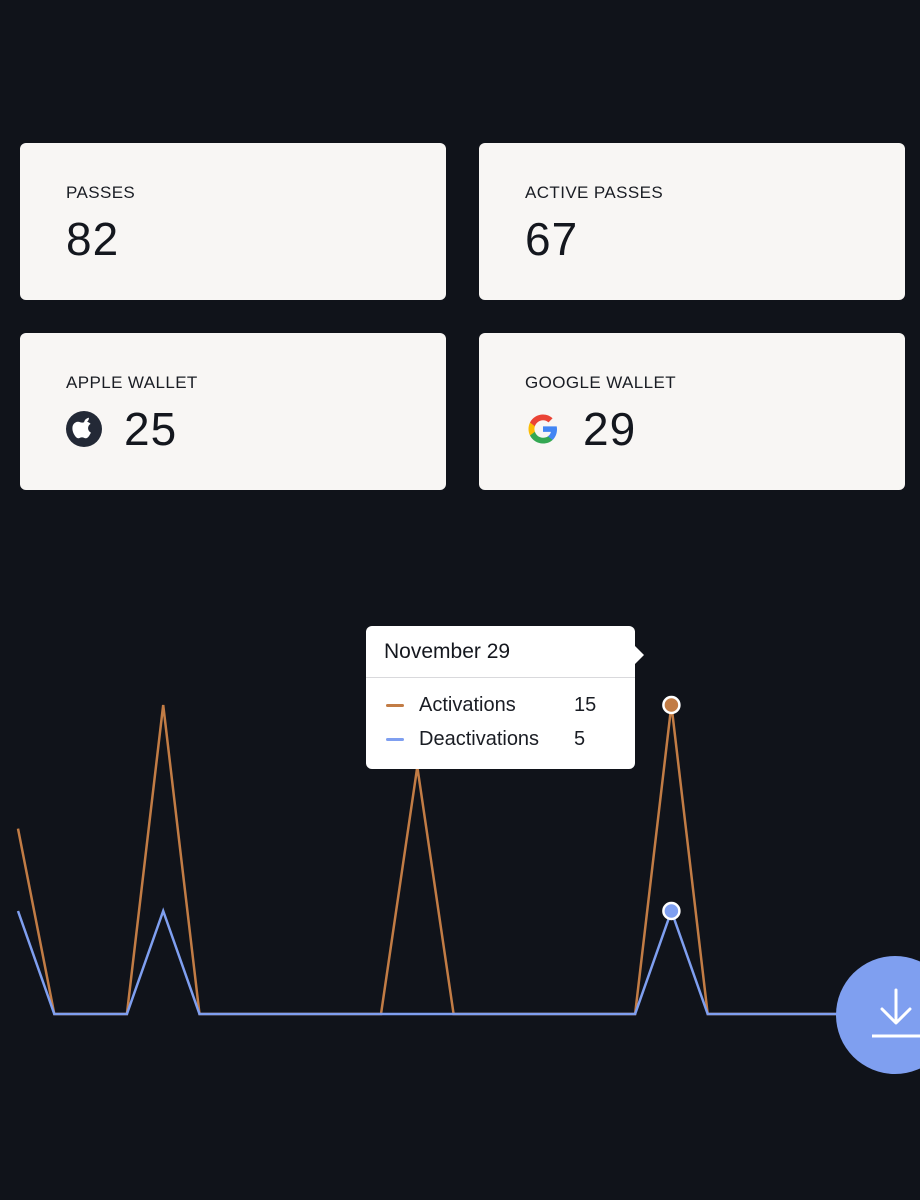 This screenshot has height=1200, width=920. What do you see at coordinates (671, 705) in the screenshot?
I see `activations-highlight-point` at bounding box center [671, 705].